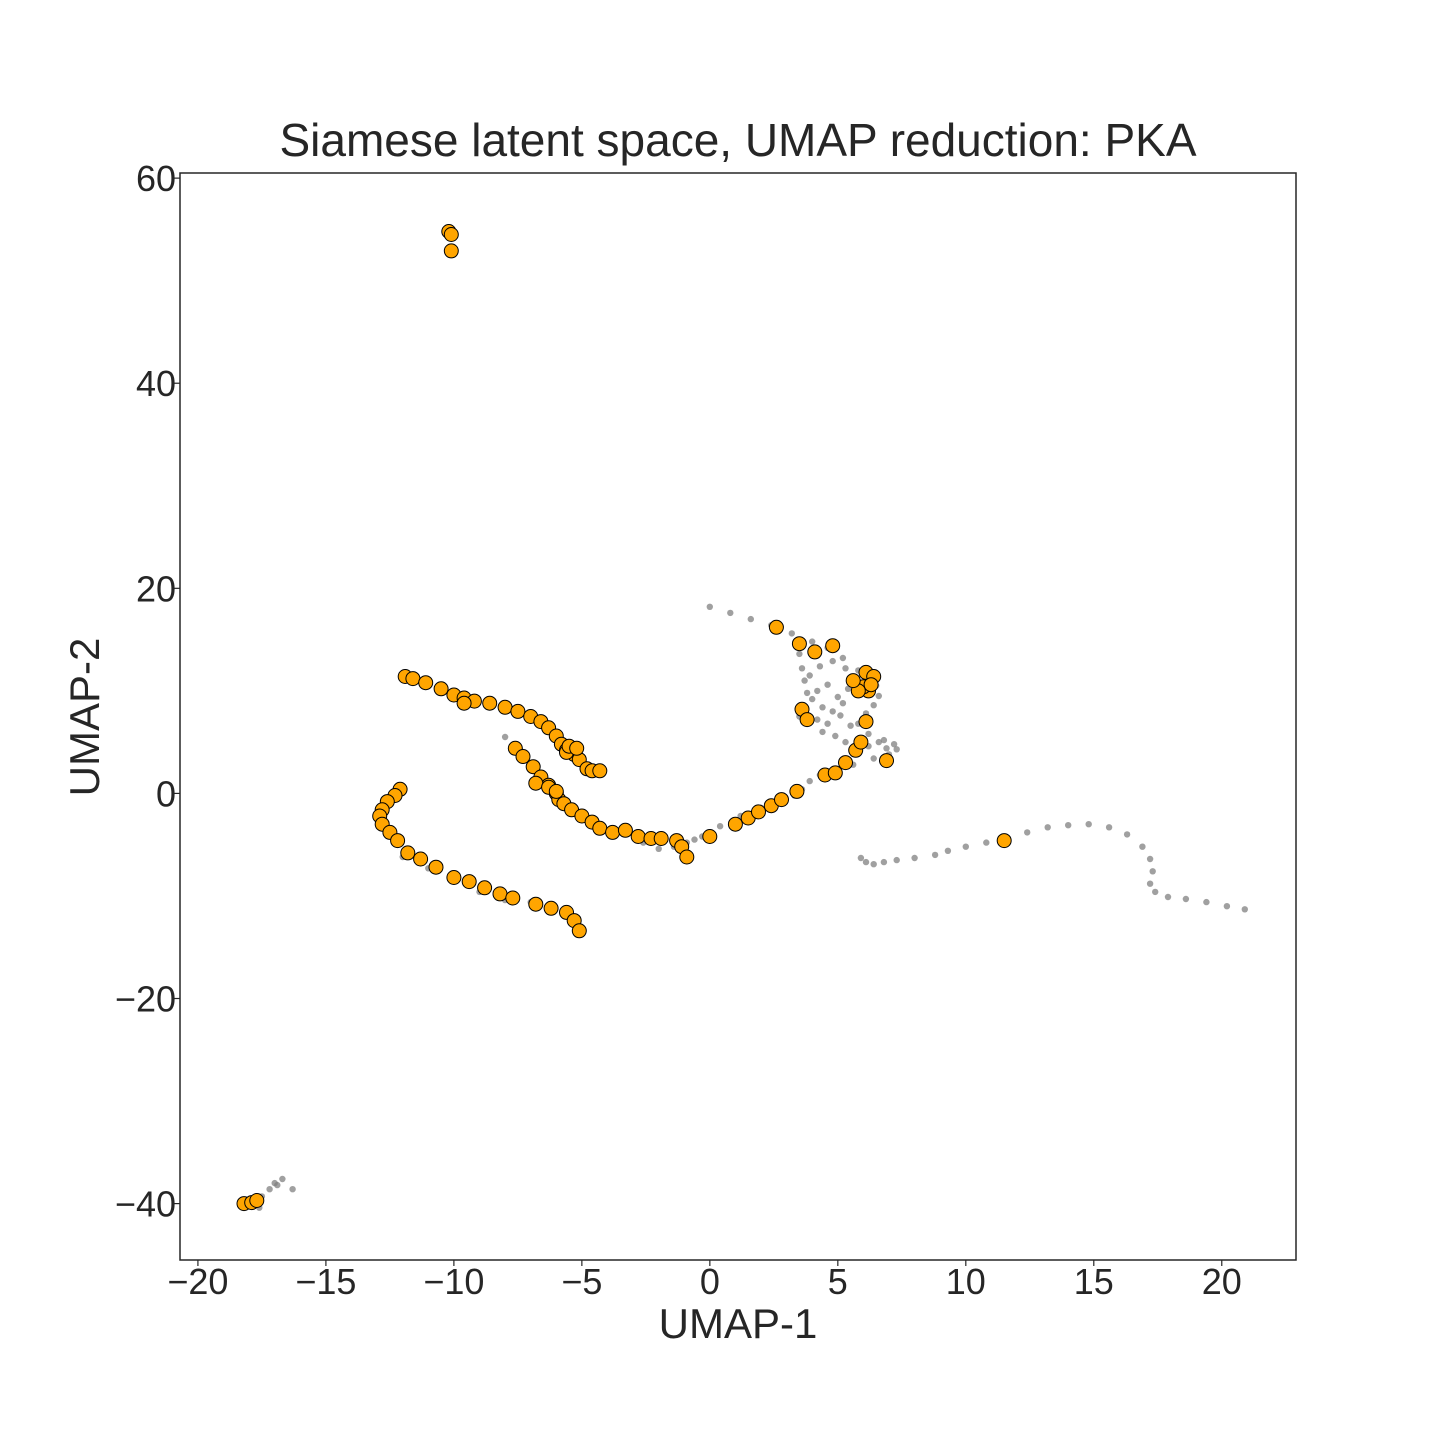  What do you see at coordinates (453, 1281) in the screenshot?
I see `x-tick-label: −10` at bounding box center [453, 1281].